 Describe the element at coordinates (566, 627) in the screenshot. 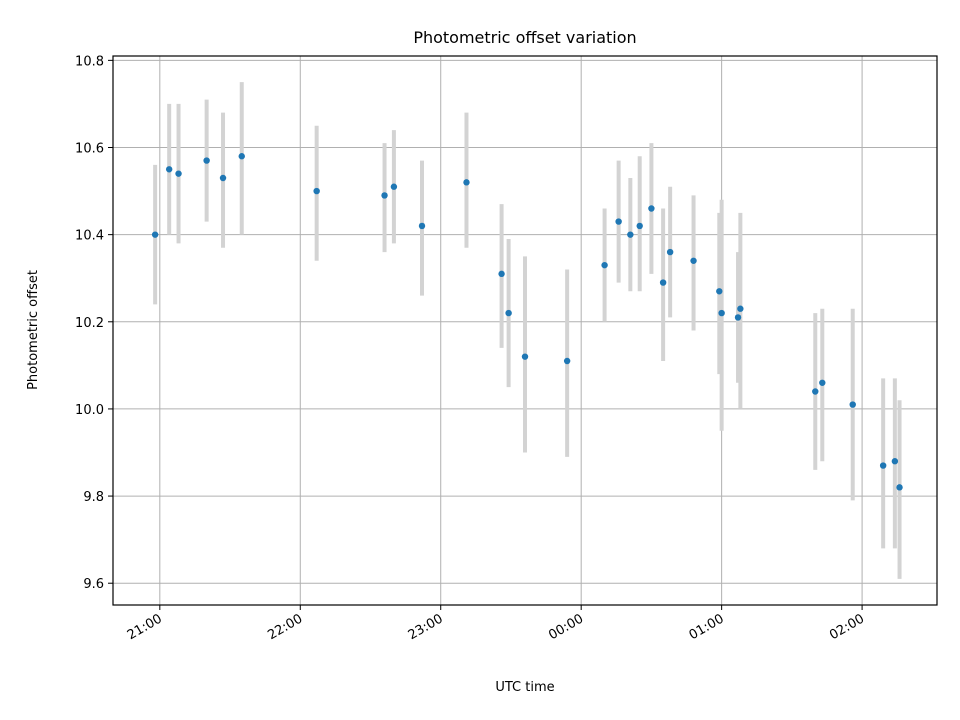

I see `x-tick-label: 00:00` at that location.